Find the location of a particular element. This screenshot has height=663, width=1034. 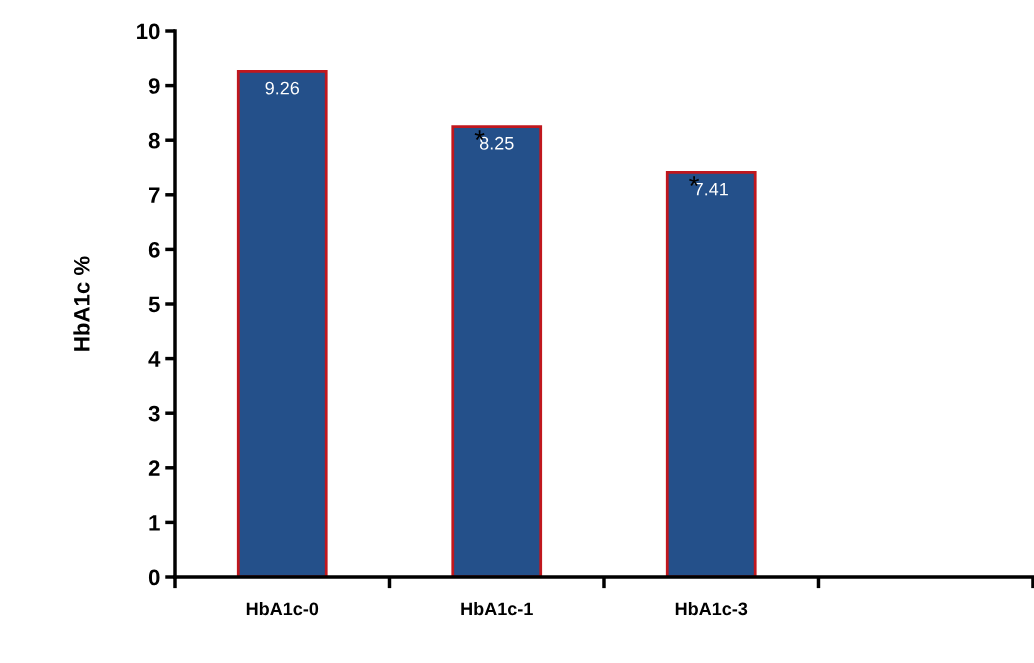

y-tick-label: 10 is located at coordinates (148, 31).